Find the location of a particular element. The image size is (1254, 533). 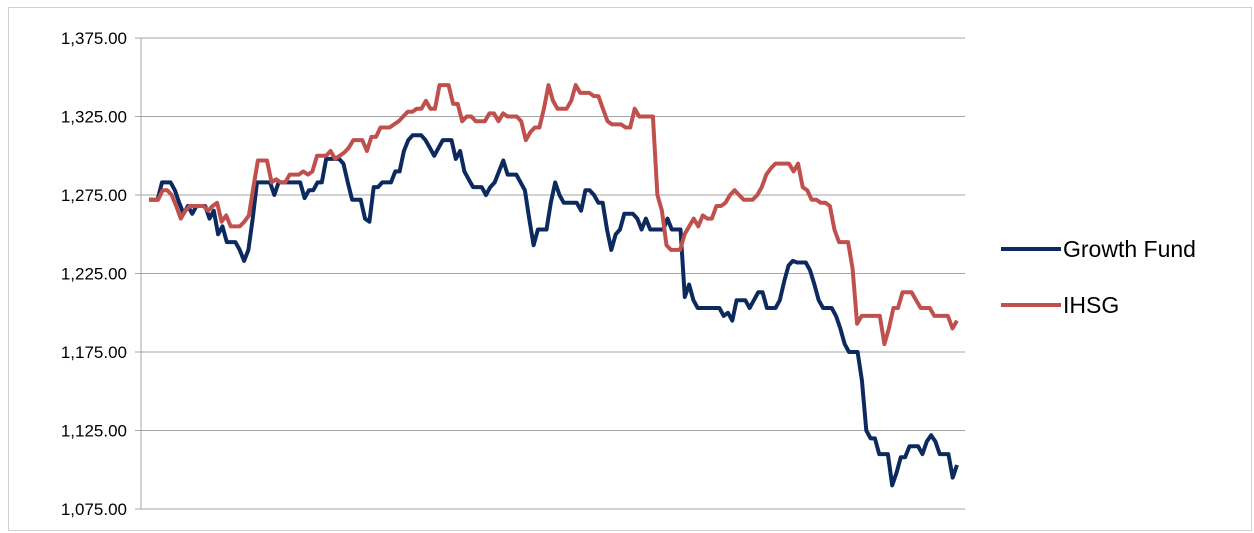

y-tick-label: 1,175.00 is located at coordinates (94, 352).